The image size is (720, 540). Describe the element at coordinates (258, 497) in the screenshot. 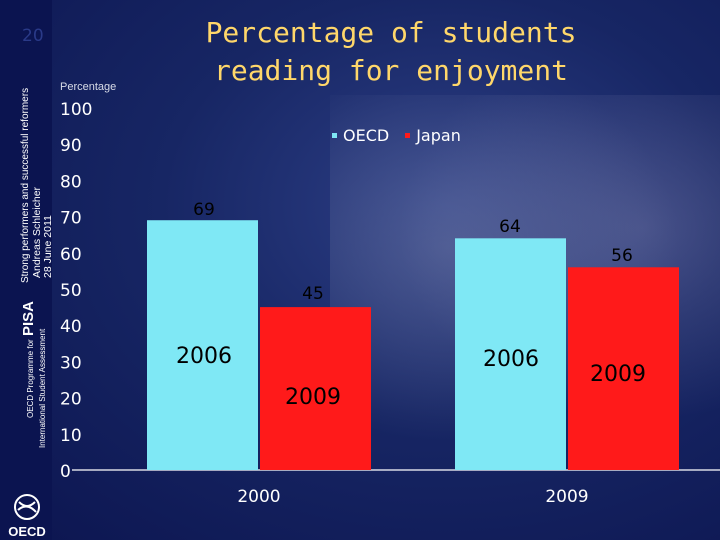

I see `x-tick-label: 2000` at that location.